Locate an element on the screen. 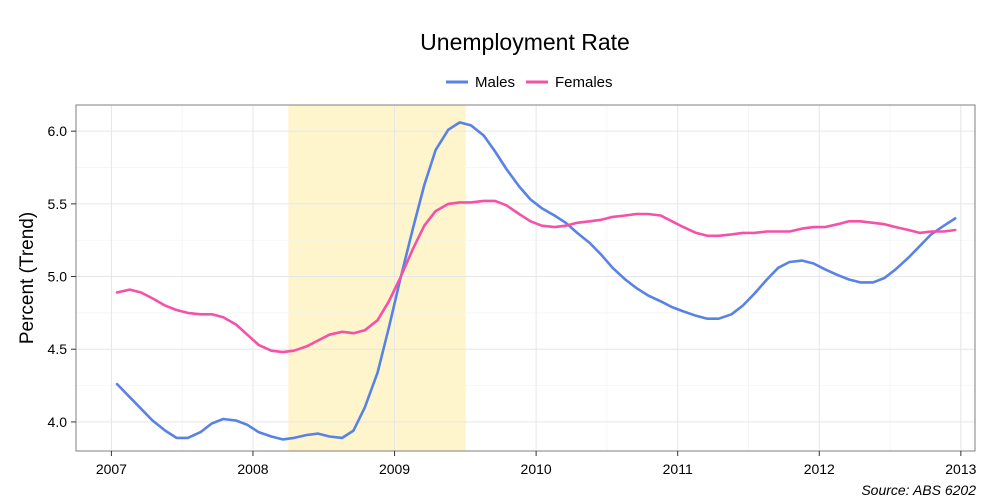 The width and height of the screenshot is (1000, 500). x-tick-label: 2009 is located at coordinates (394, 469).